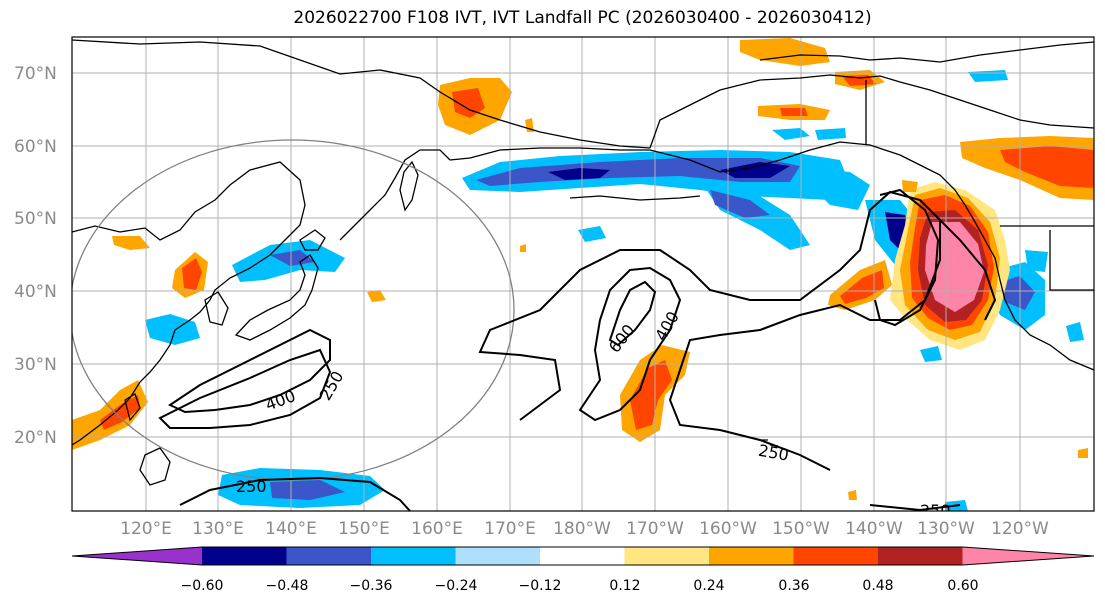  What do you see at coordinates (793, 586) in the screenshot?
I see `colorbar-tick-label: 0.36` at bounding box center [793, 586].